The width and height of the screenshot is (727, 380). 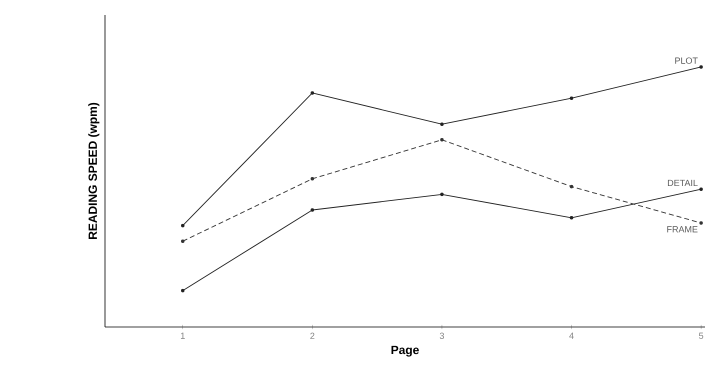 I want to click on x-tick-label: 2, so click(x=312, y=335).